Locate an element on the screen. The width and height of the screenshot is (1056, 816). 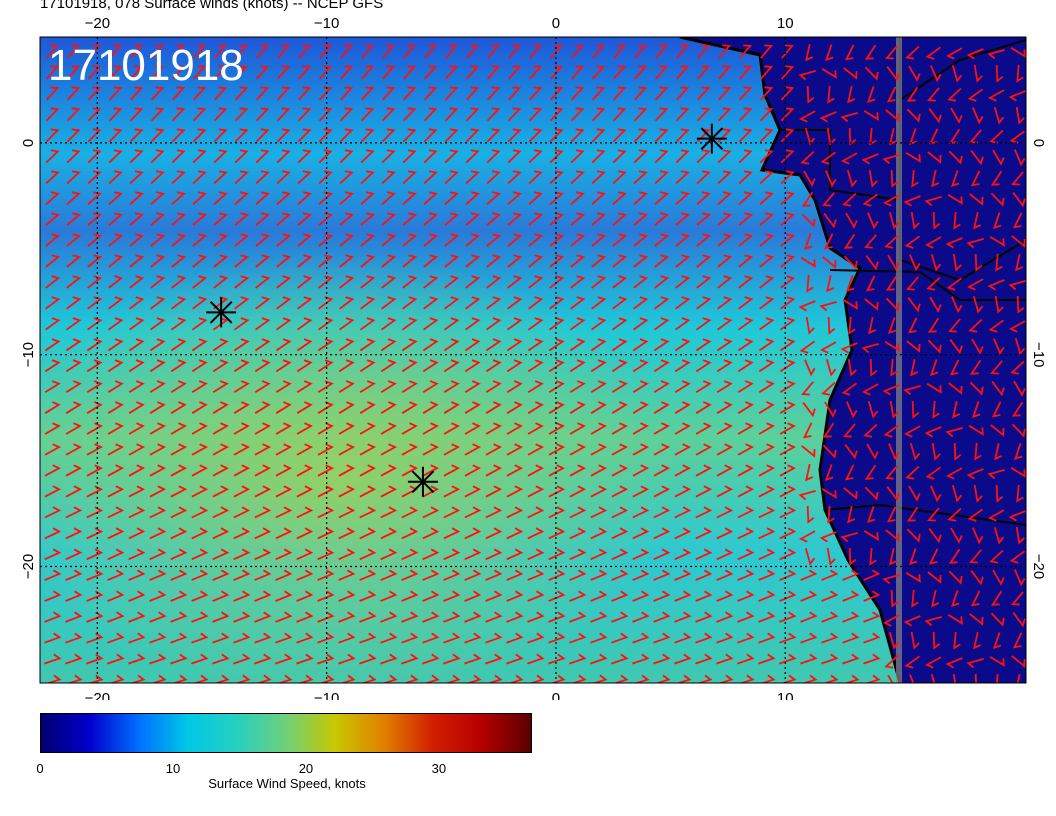
storm-marker is located at coordinates (221, 312).